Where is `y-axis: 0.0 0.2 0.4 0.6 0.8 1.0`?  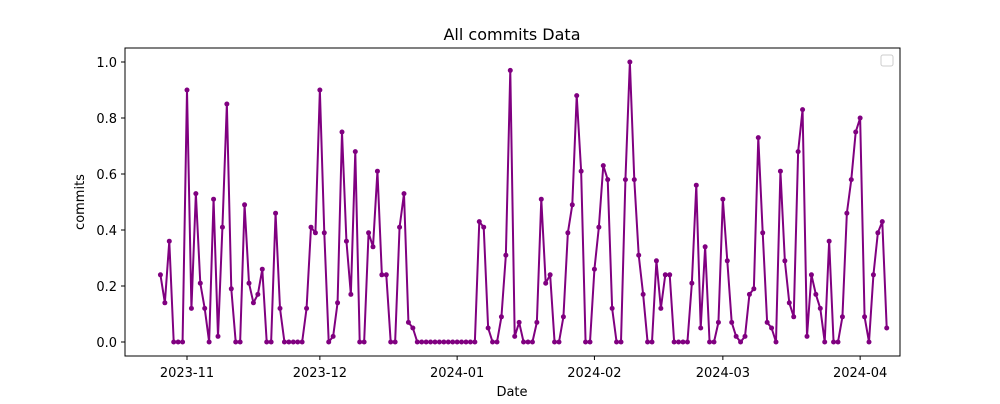 y-axis: 0.0 0.2 0.4 0.6 0.8 1.0 is located at coordinates (110, 203).